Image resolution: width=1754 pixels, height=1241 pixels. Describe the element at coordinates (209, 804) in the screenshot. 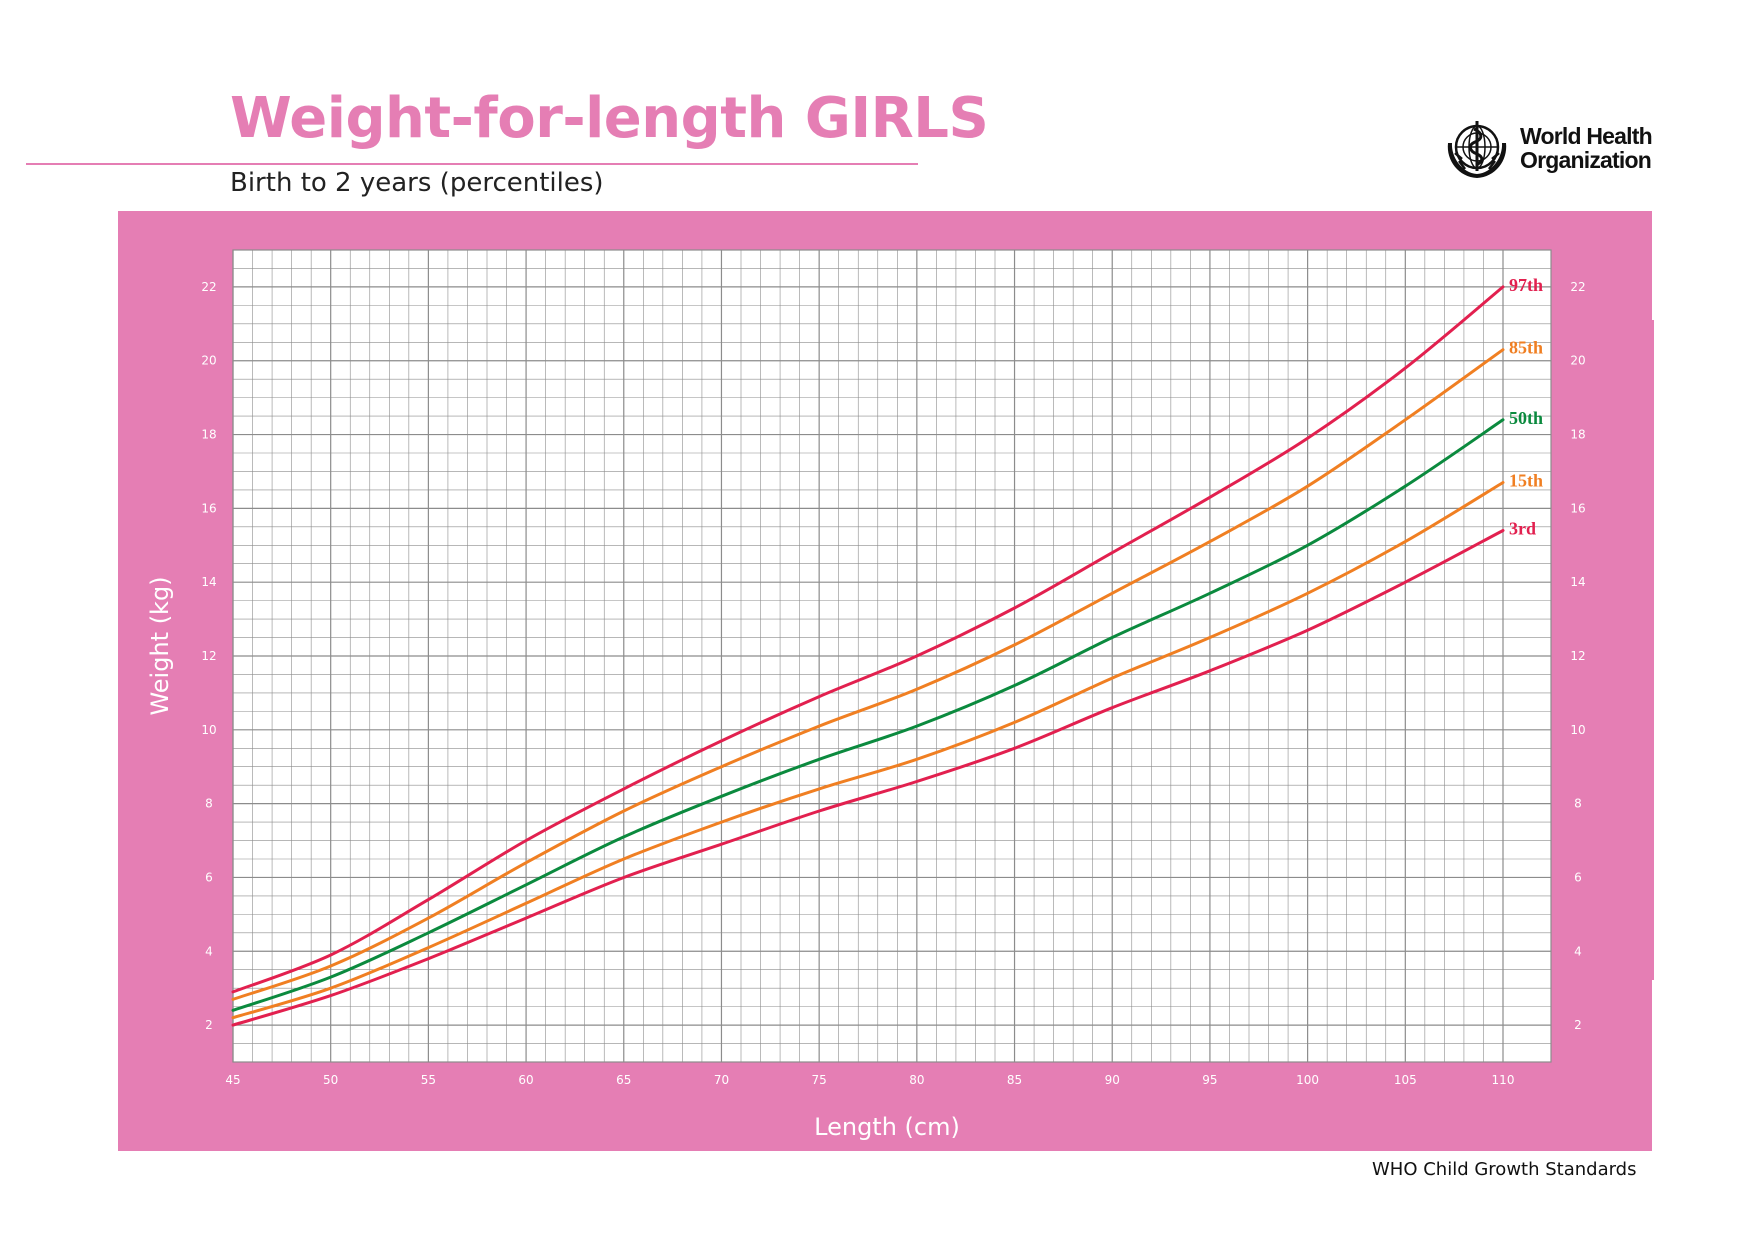

I see `y-tick-label-left: 8` at that location.